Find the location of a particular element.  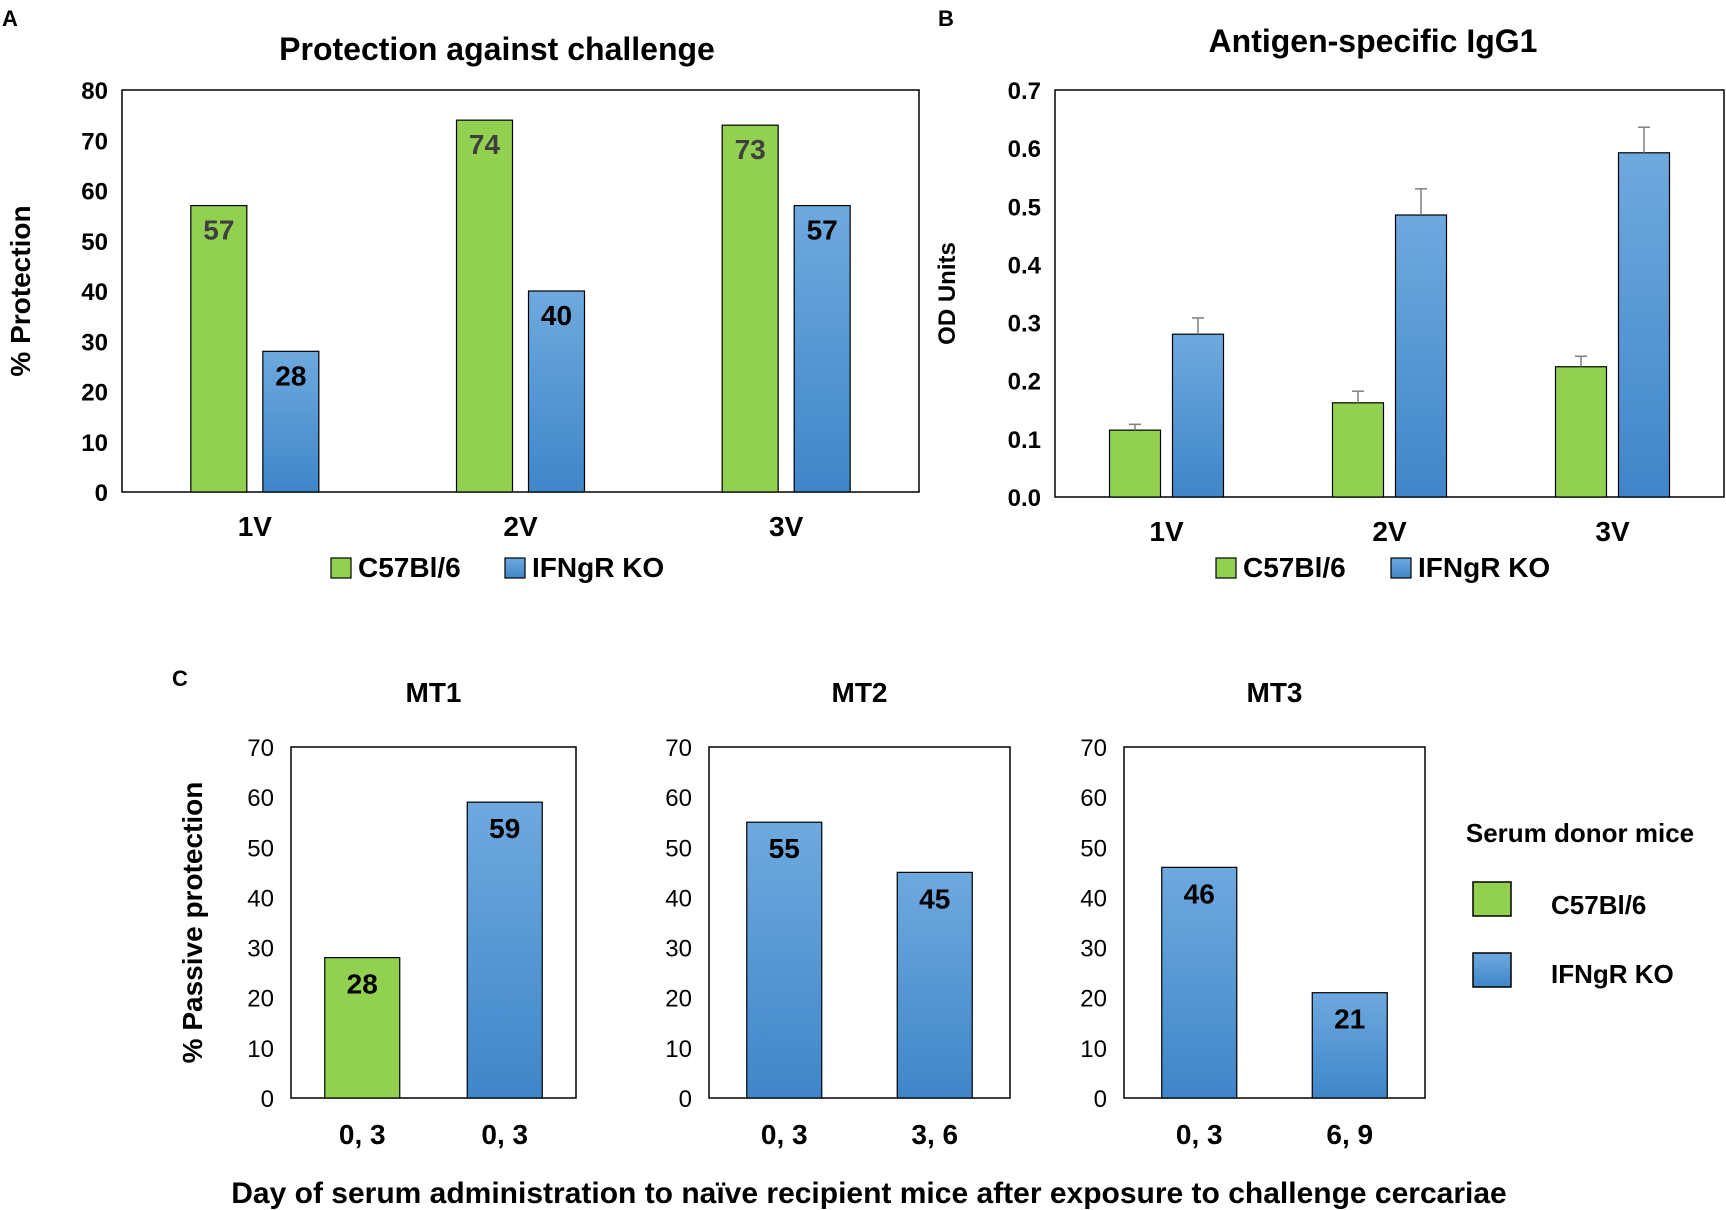

x-tick-label: 3, 6 is located at coordinates (934, 1134).